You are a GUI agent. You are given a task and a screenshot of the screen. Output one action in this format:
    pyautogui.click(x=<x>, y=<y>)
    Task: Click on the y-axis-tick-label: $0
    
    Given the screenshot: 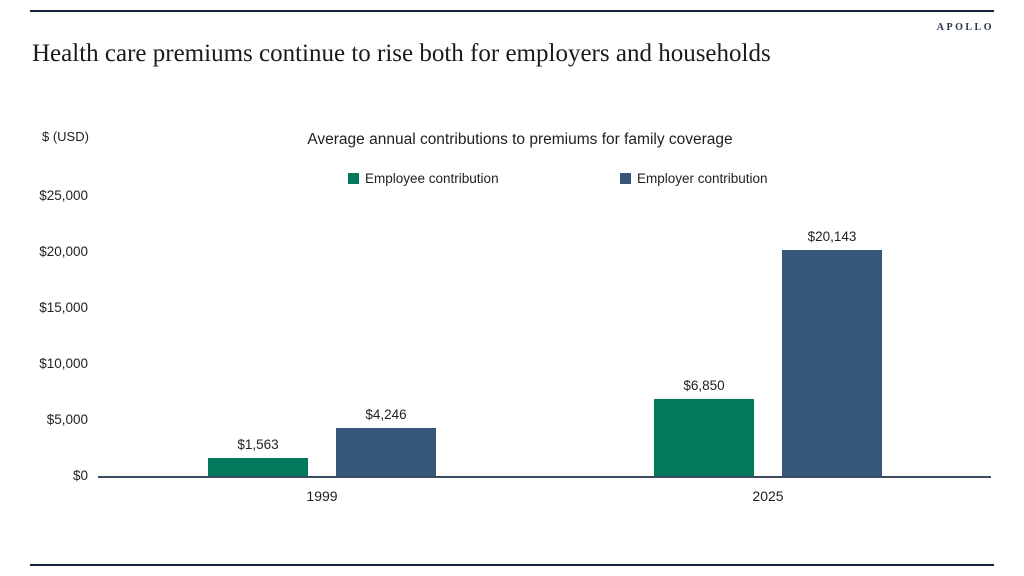 What is the action you would take?
    pyautogui.click(x=80, y=475)
    